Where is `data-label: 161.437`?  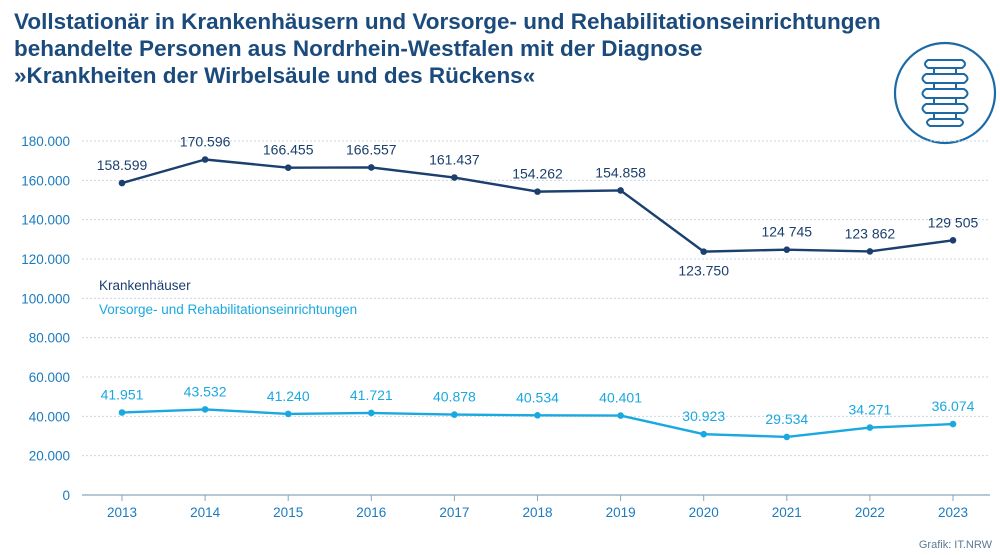
data-label: 161.437 is located at coordinates (454, 160).